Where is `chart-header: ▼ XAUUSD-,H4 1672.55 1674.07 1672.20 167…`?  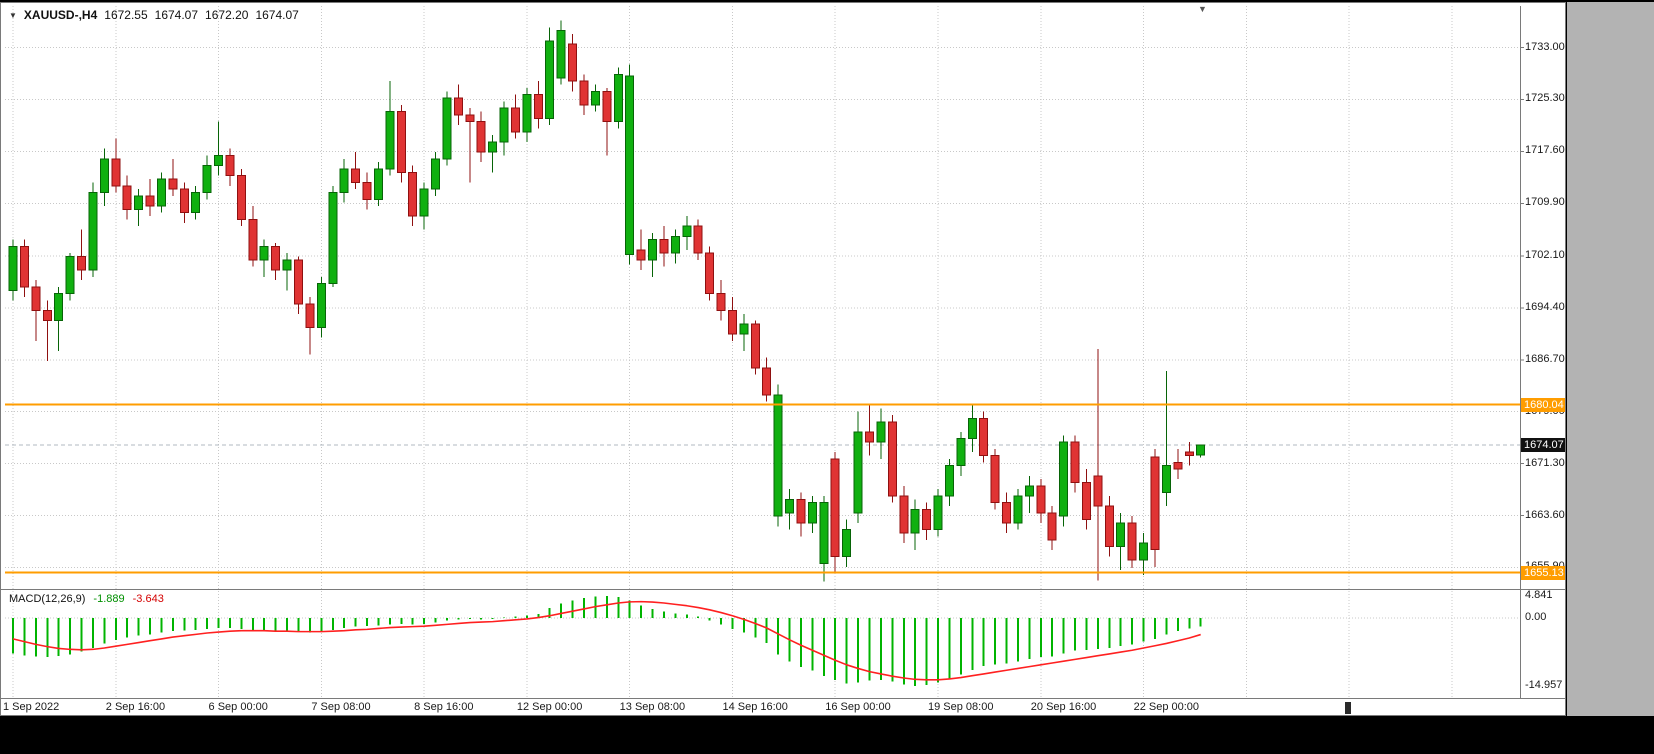 chart-header: ▼ XAUUSD-,H4 1672.55 1674.07 1672.20 167… is located at coordinates (154, 15).